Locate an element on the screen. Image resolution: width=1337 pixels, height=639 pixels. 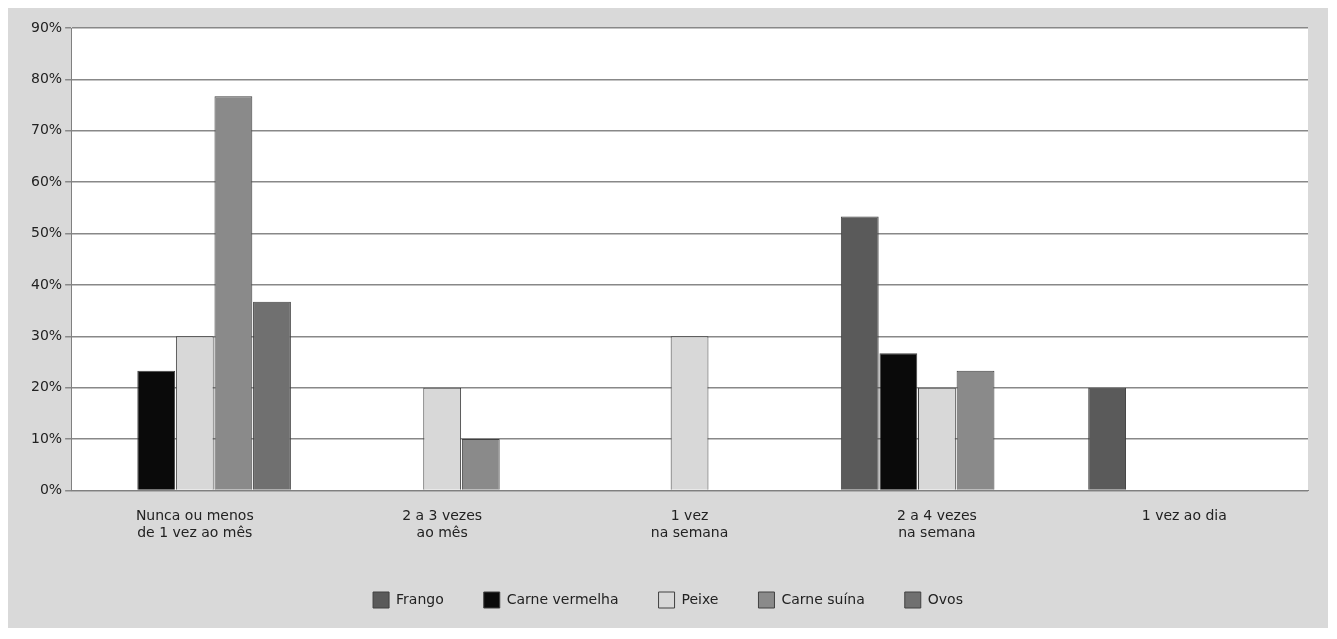
y-tick-label: 10% is located at coordinates (46, 437).